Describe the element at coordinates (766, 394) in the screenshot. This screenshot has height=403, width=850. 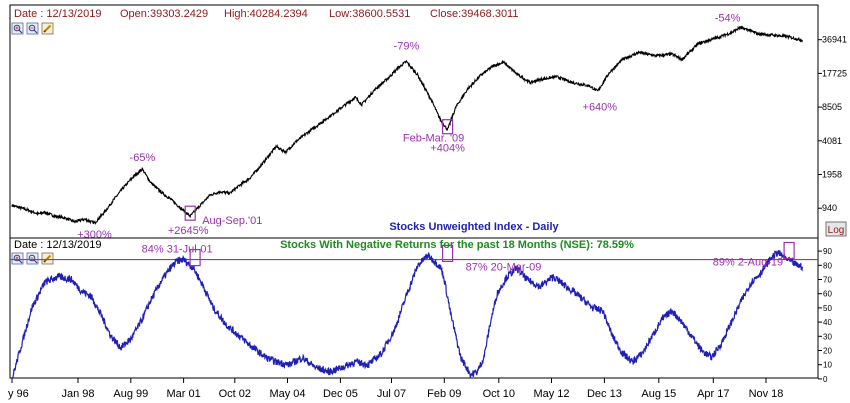
I see `x-tick-label: Nov 18` at that location.